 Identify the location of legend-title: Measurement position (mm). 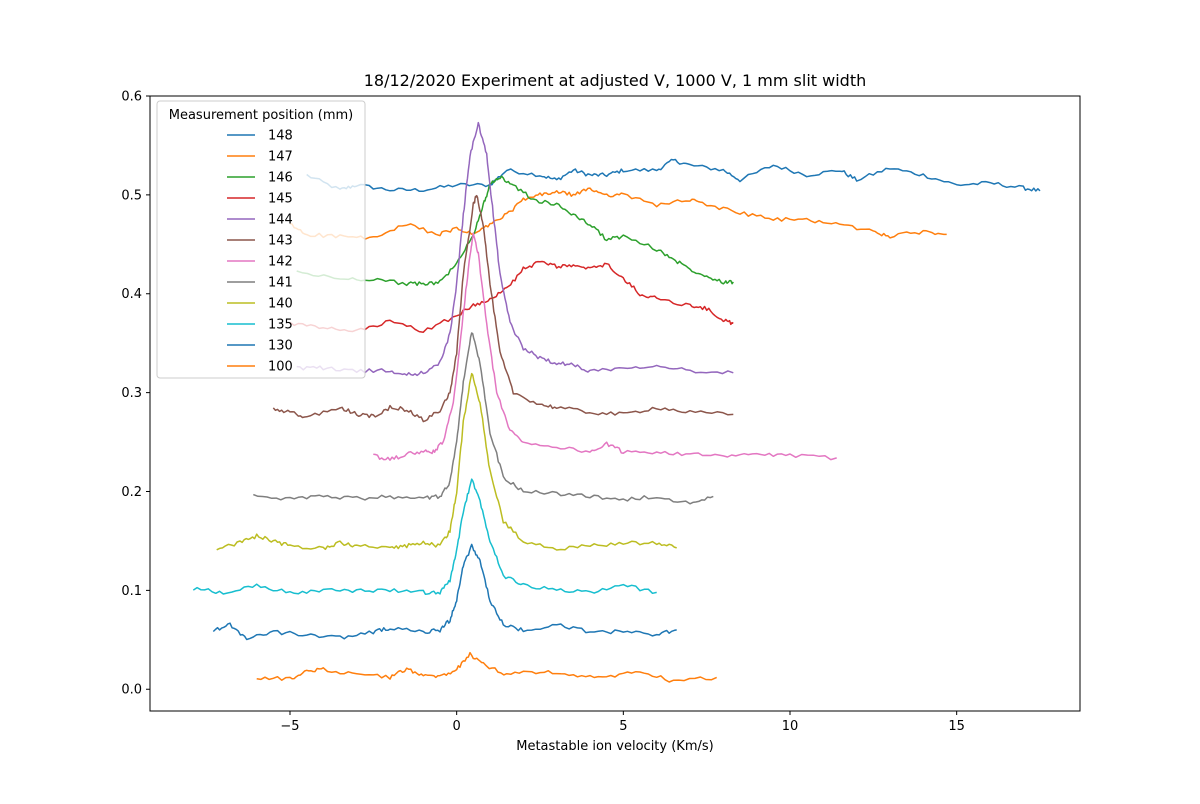
(261, 115).